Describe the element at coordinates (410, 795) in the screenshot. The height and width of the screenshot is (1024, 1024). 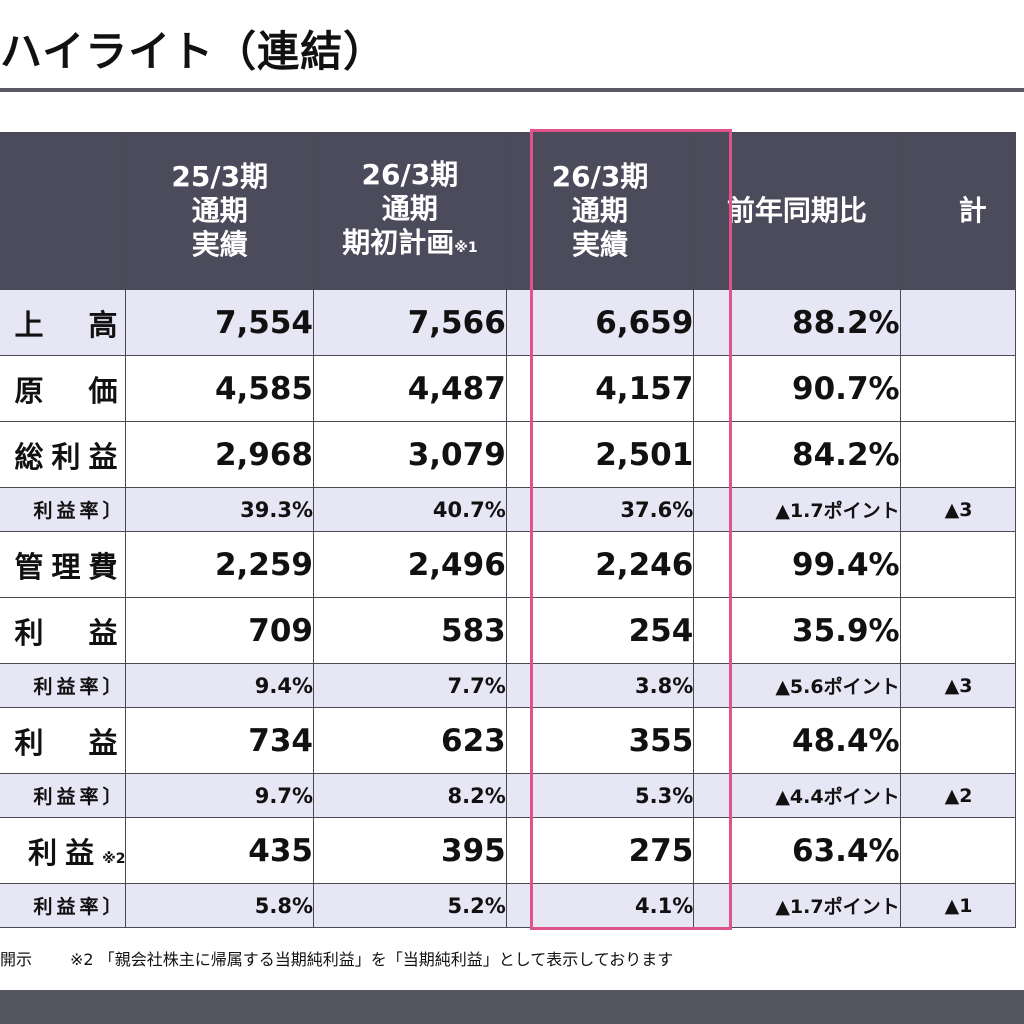
I see `table-cell: 8.2%` at that location.